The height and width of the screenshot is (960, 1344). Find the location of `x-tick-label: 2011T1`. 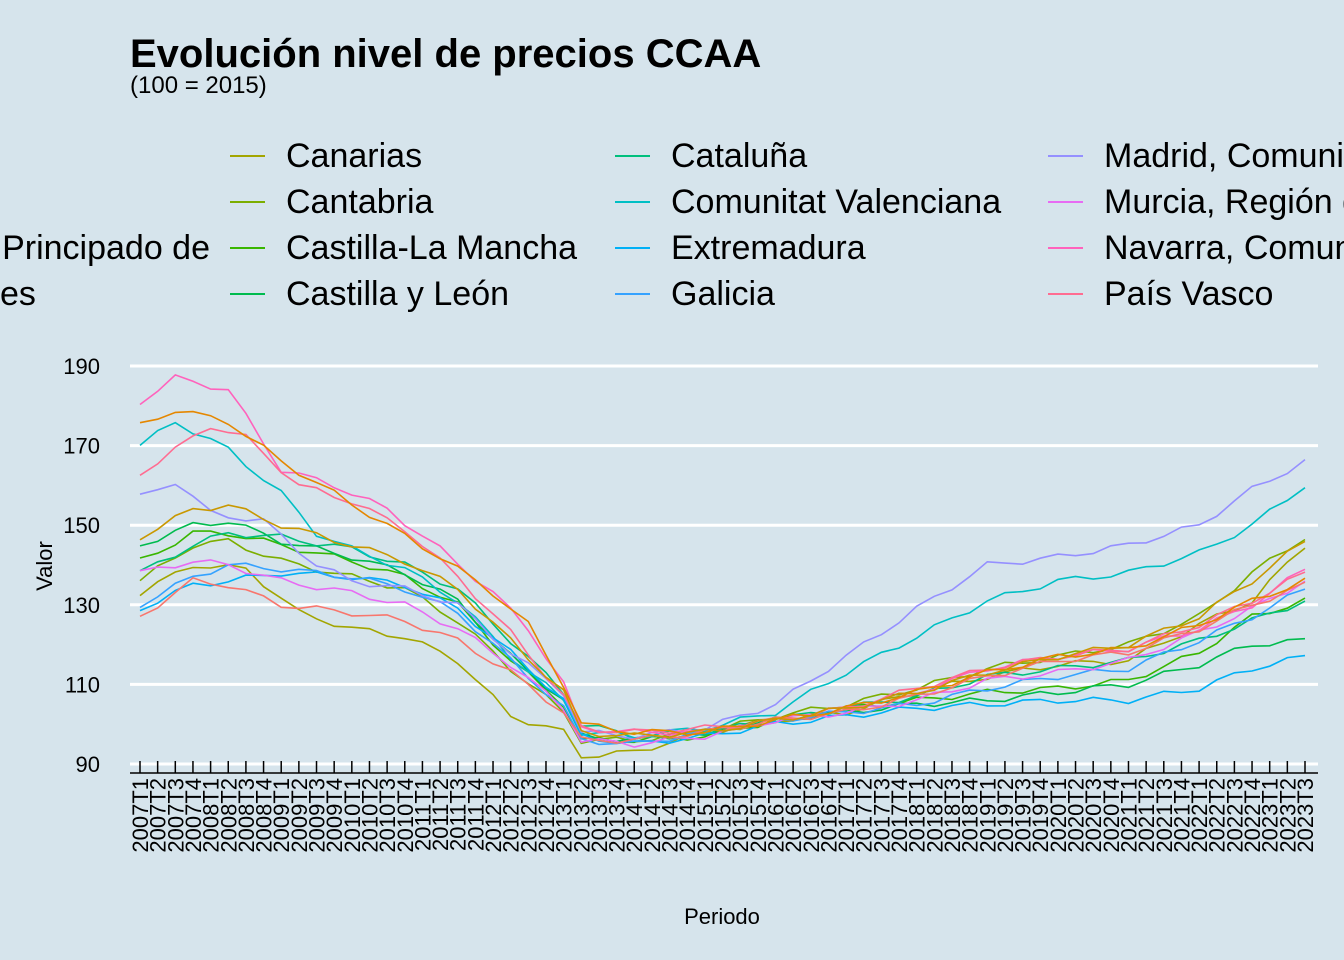

x-tick-label: 2011T1 is located at coordinates (422, 814).